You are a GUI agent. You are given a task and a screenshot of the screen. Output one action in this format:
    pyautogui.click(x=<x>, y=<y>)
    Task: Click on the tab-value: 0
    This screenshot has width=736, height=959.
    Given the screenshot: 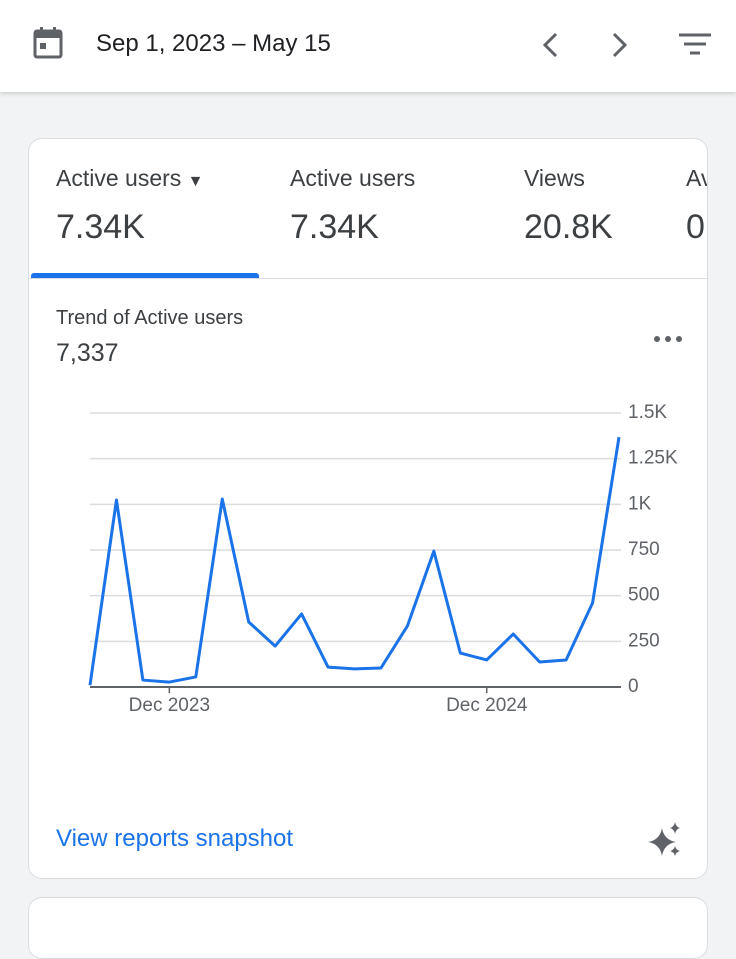 What is the action you would take?
    pyautogui.click(x=695, y=227)
    